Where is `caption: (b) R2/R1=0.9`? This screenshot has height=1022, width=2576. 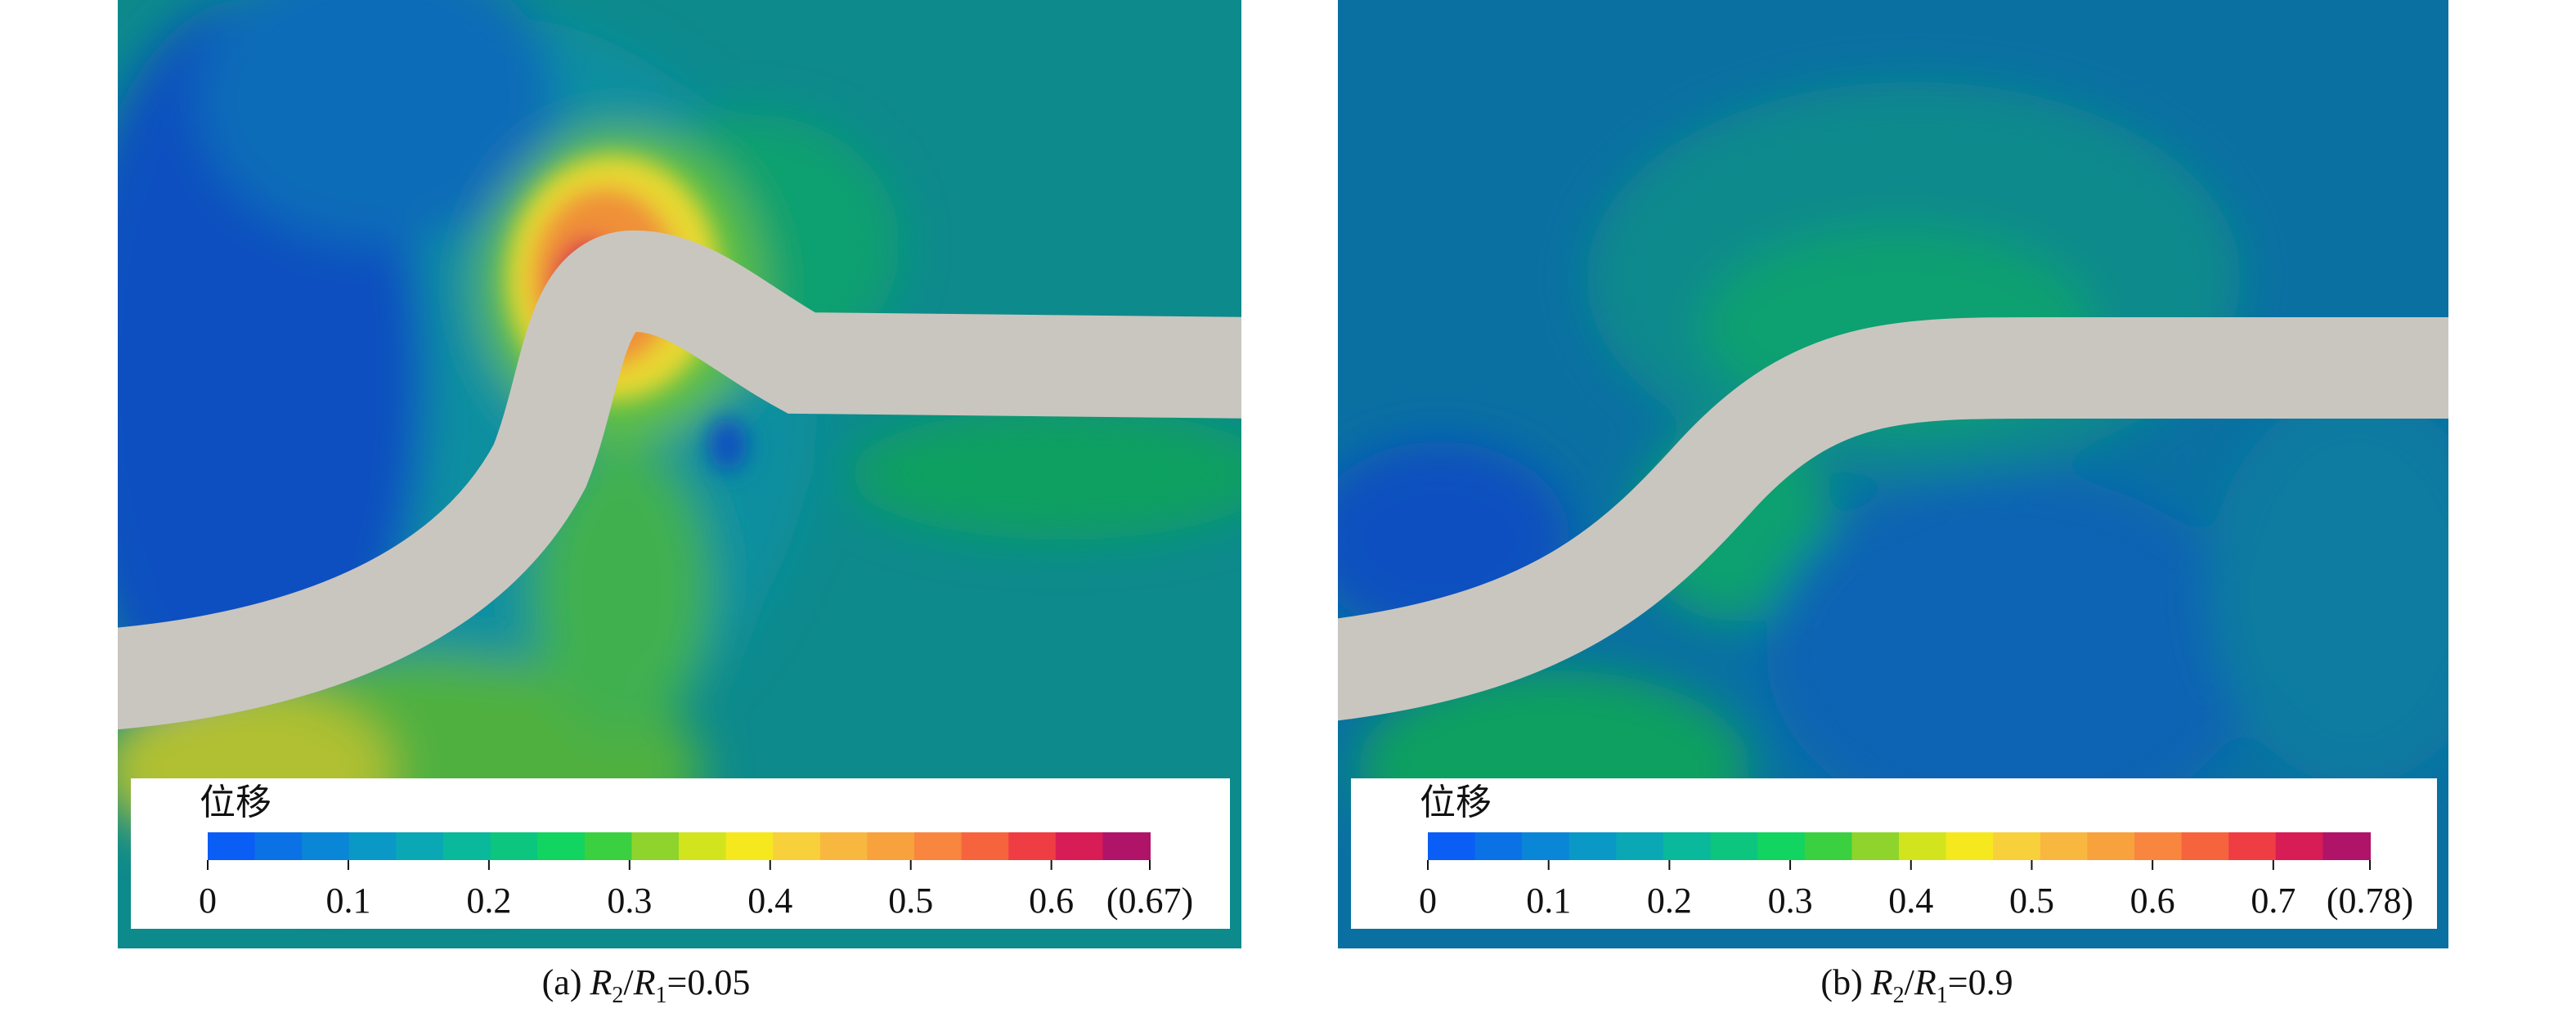 caption: (b) R2/R1=0.9 is located at coordinates (1917, 985).